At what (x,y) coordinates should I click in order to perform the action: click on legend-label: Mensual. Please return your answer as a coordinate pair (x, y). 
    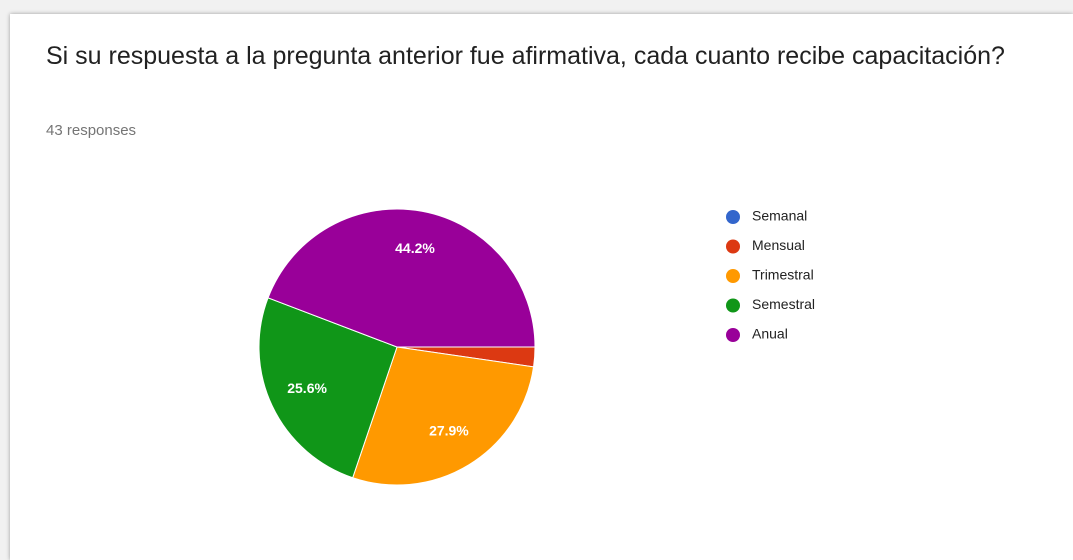
    Looking at the image, I should click on (778, 245).